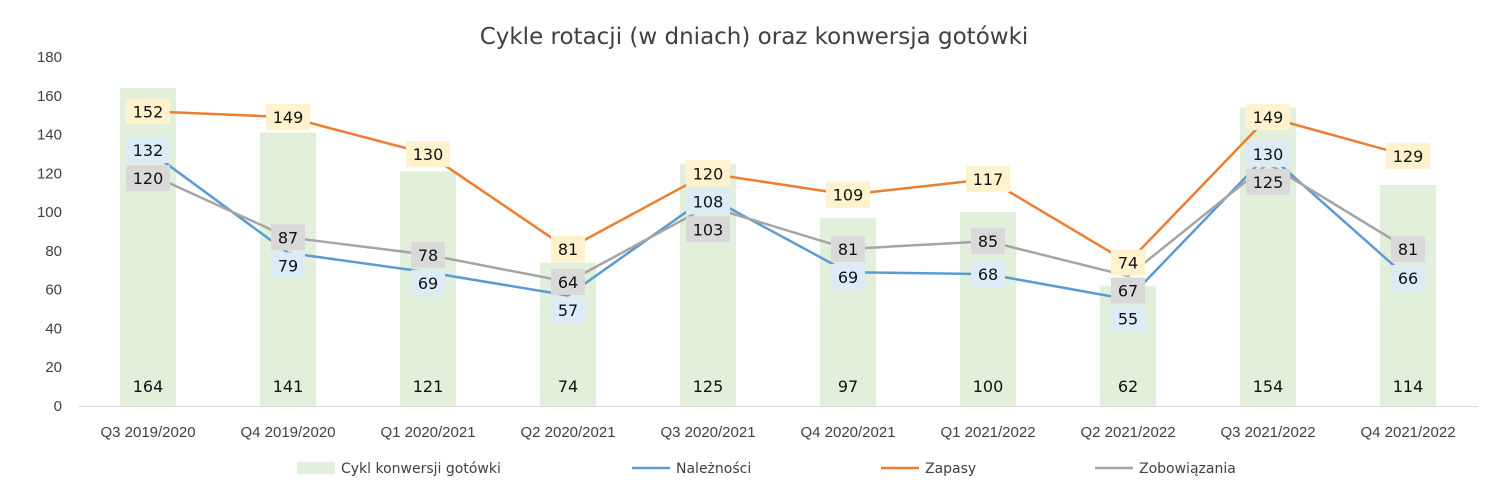 This screenshot has height=495, width=1509. Describe the element at coordinates (53, 251) in the screenshot. I see `y-tick-label: 80` at that location.